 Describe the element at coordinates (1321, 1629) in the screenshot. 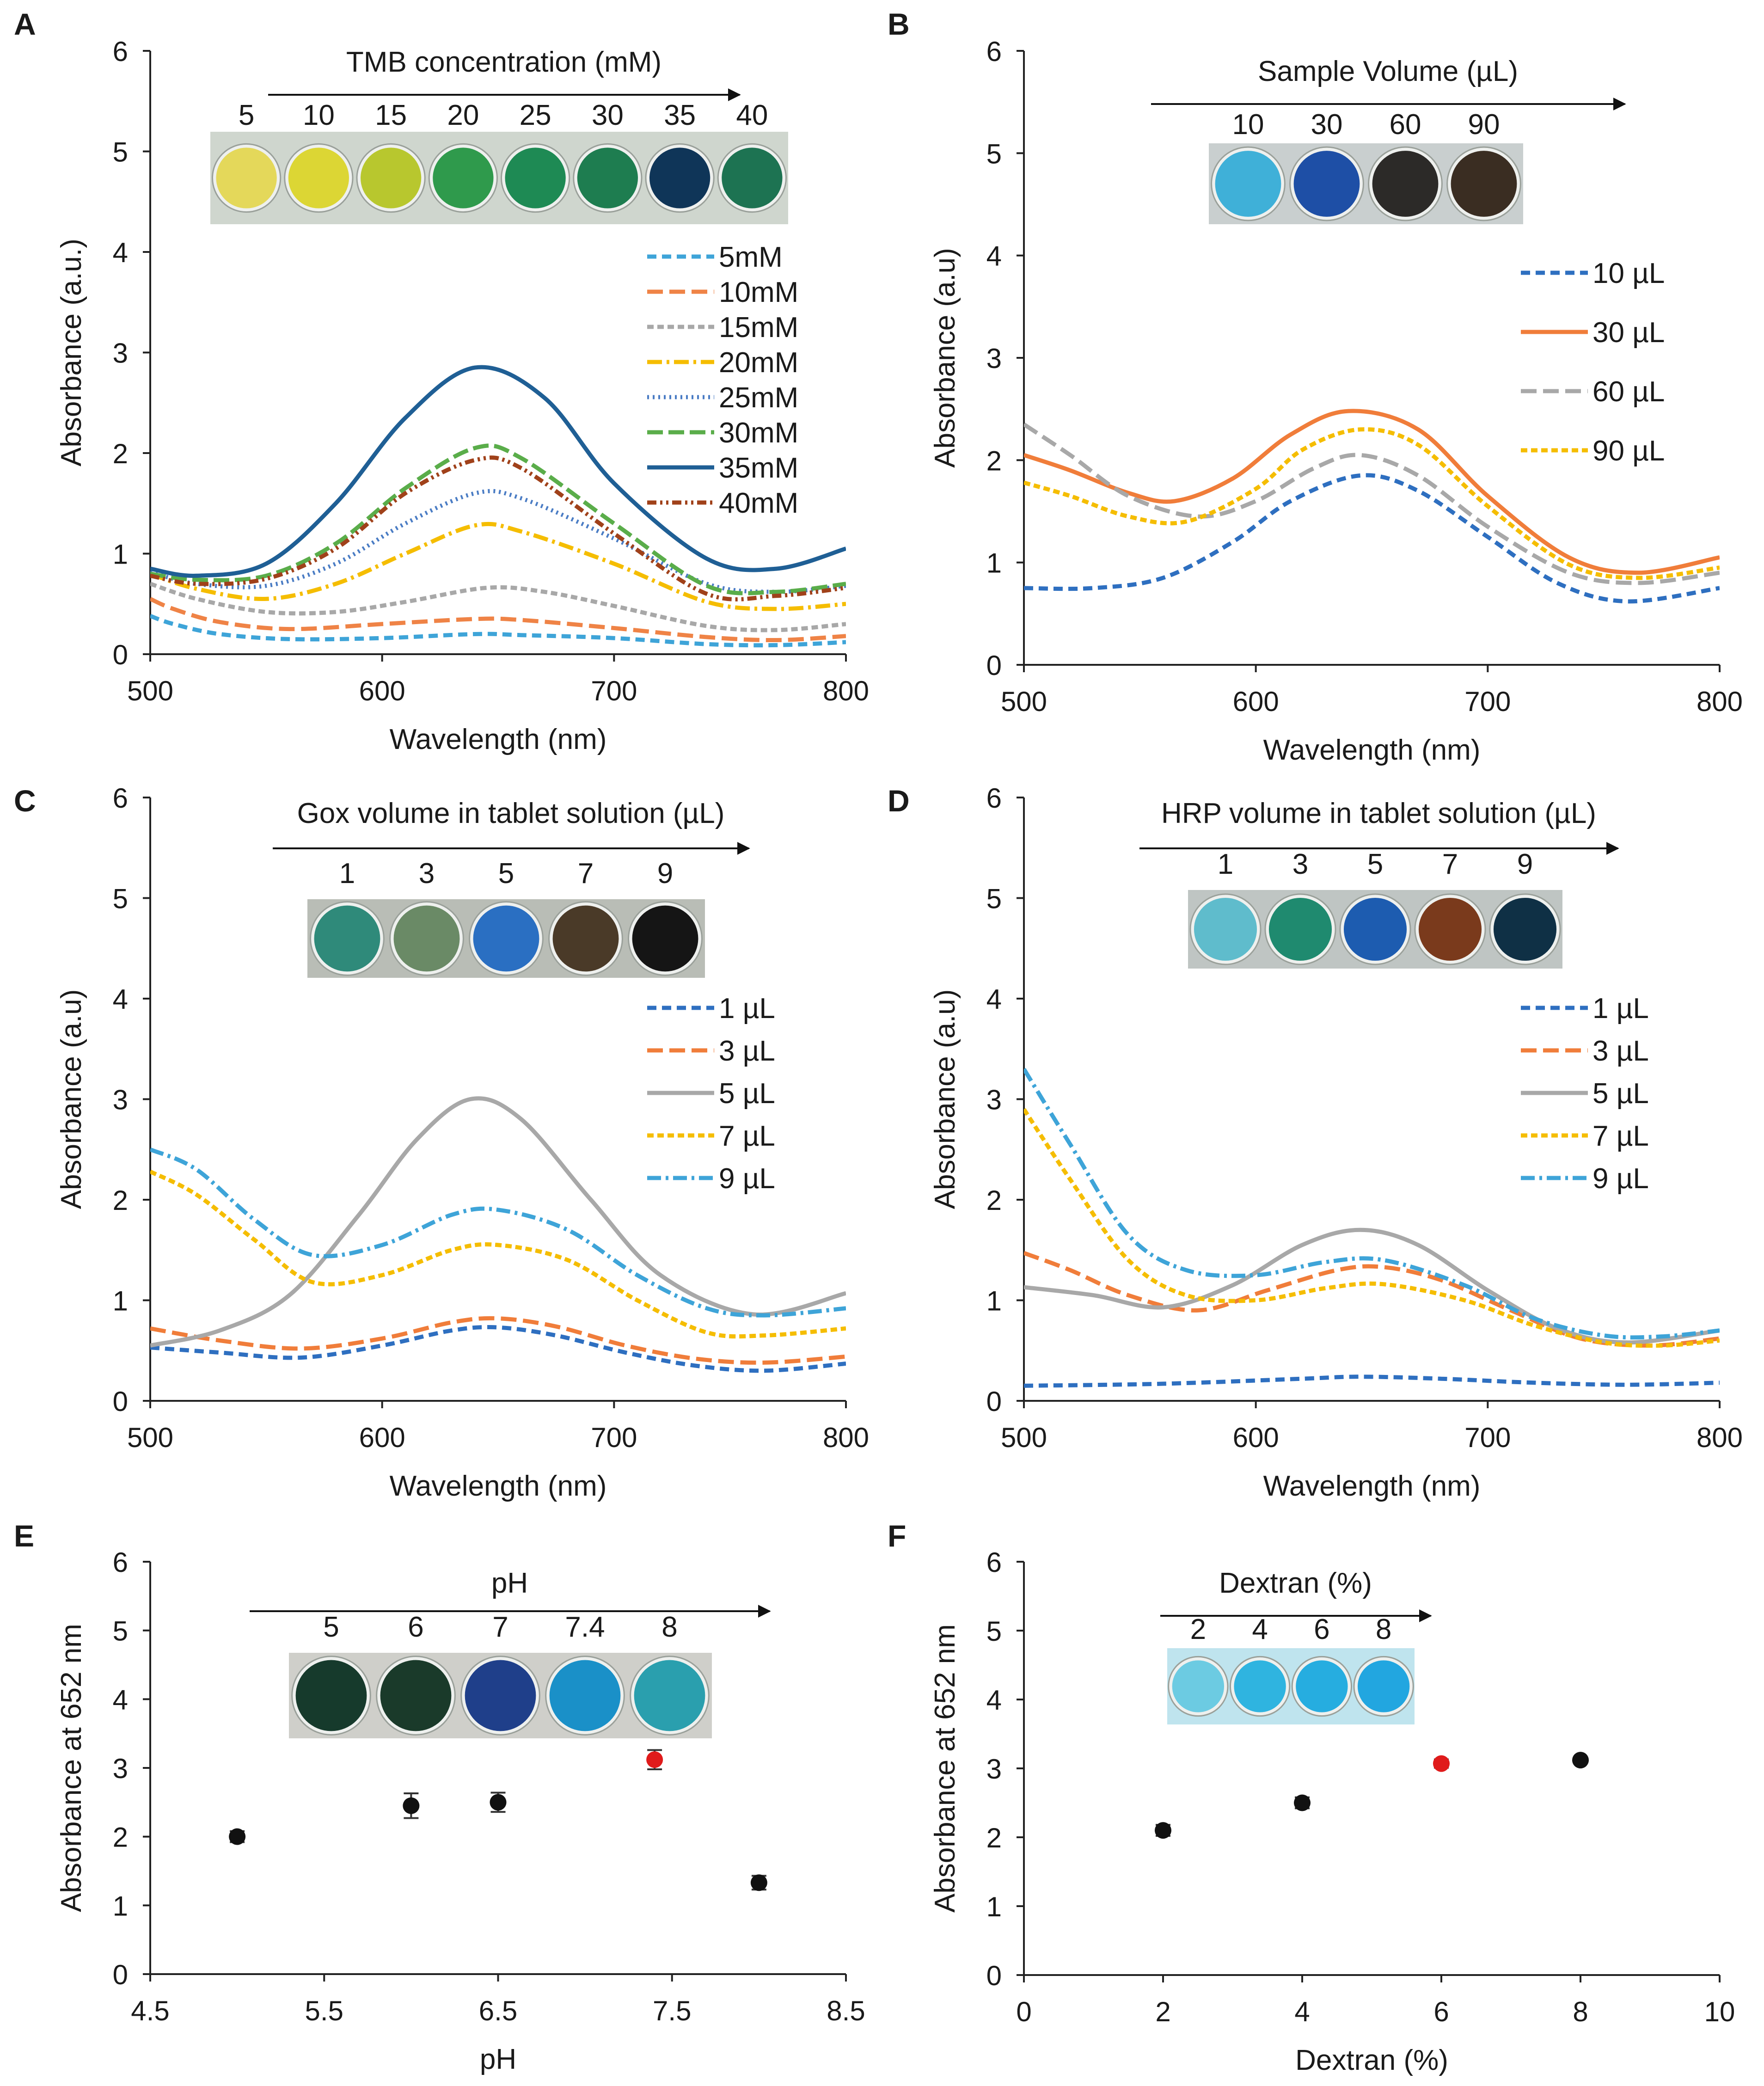

I see `inset-sample-label: 6` at that location.